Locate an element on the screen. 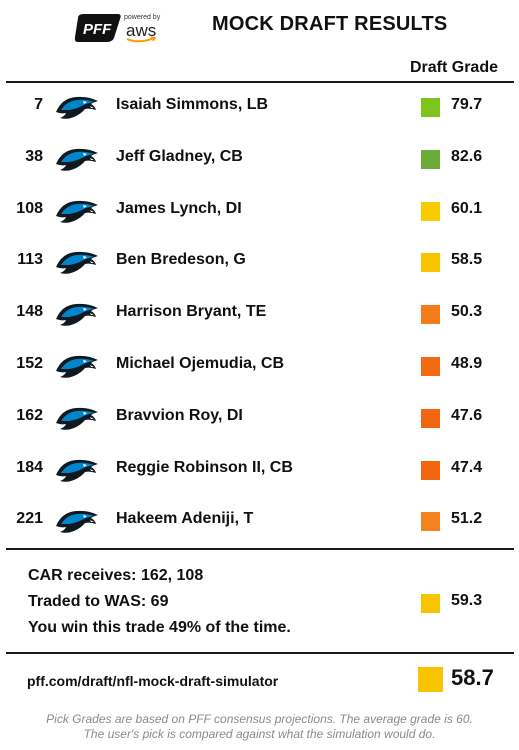  pick-grade: 51.2 is located at coordinates (467, 519).